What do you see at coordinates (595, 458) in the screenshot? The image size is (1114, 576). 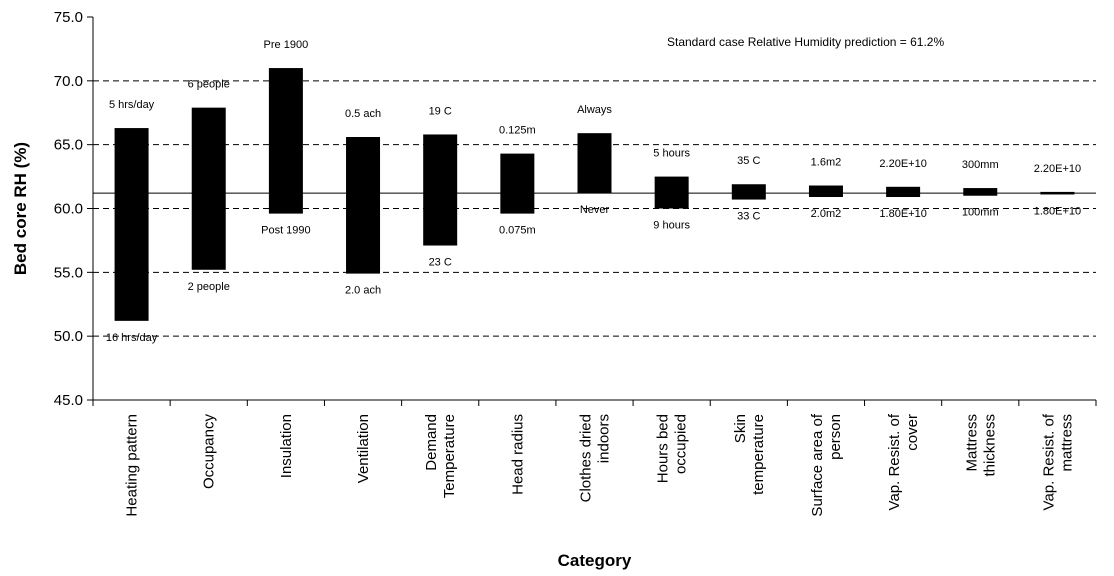 I see `x-category-label: Clothes driedindoors` at bounding box center [595, 458].